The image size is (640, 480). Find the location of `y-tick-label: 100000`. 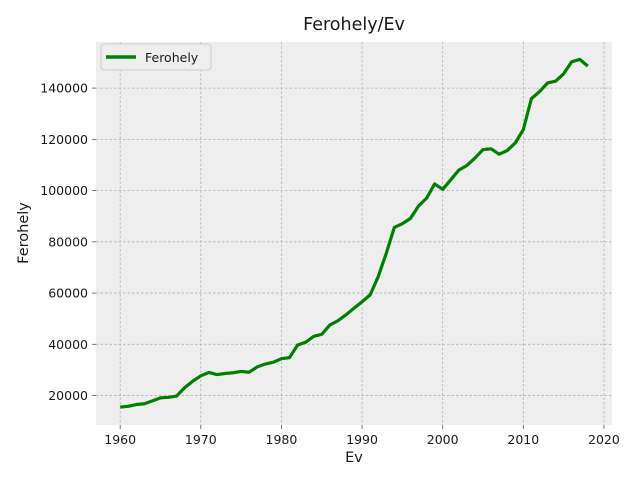

y-tick-label: 100000 is located at coordinates (64, 190).